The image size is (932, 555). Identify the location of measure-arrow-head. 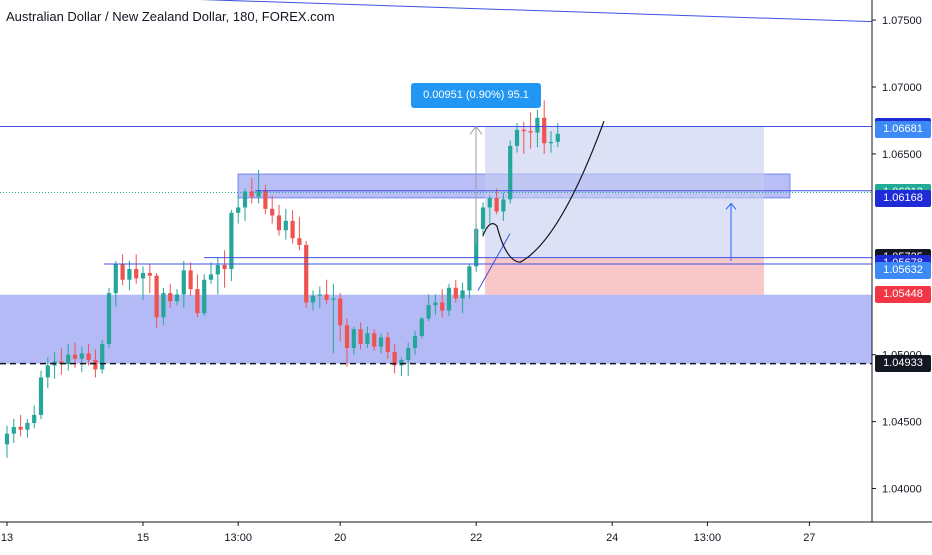
(476, 130).